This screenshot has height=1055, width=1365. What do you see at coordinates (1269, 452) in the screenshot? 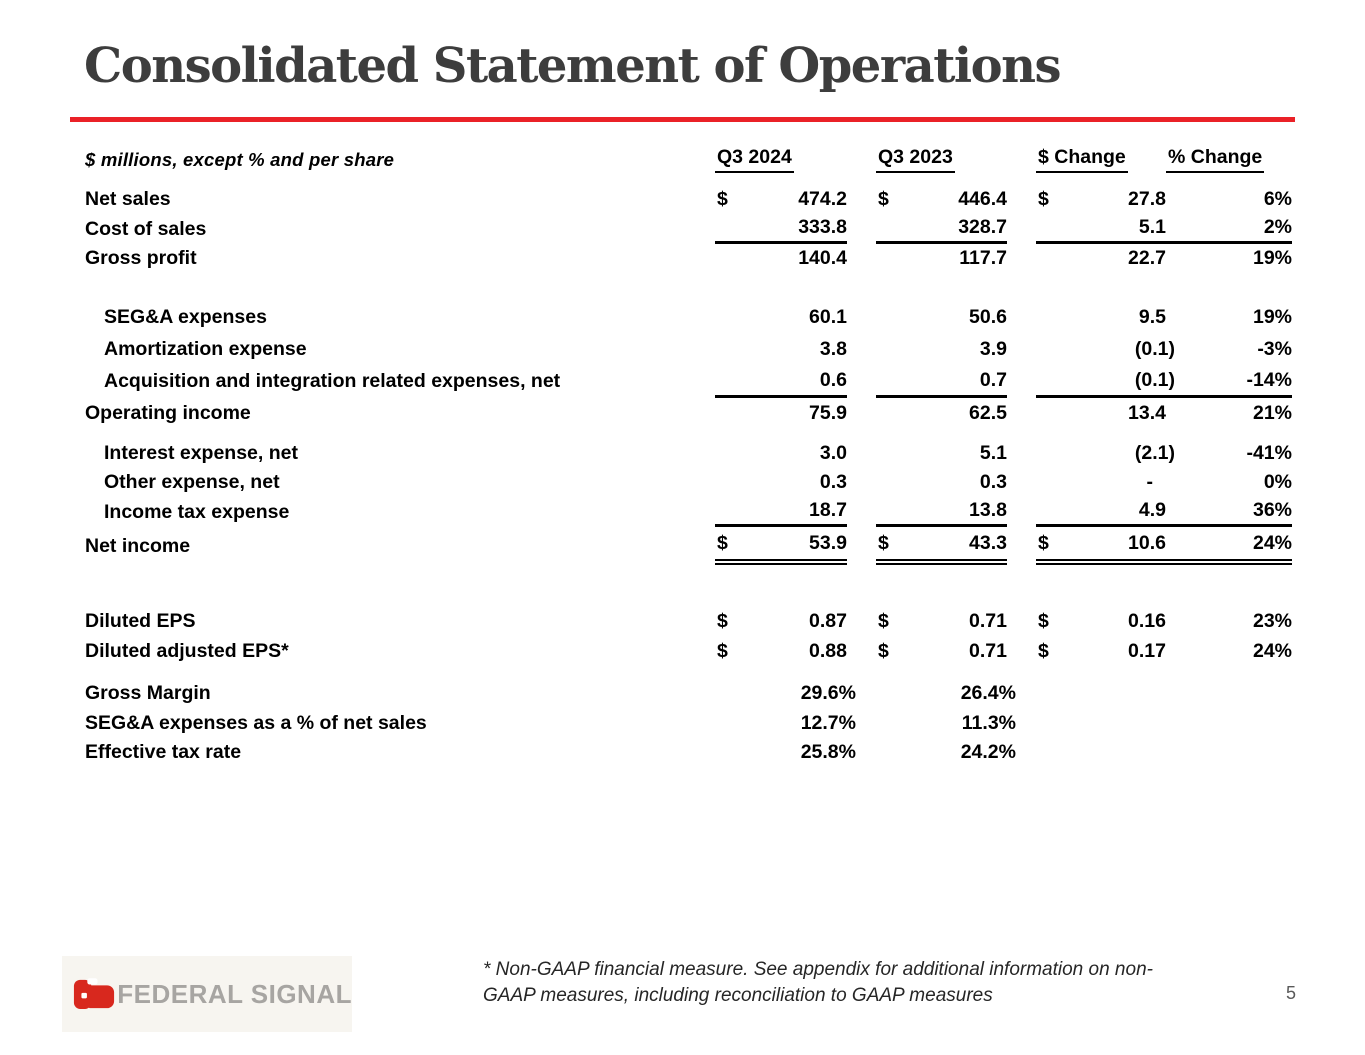
I see `pct-cell: -41%` at bounding box center [1269, 452].